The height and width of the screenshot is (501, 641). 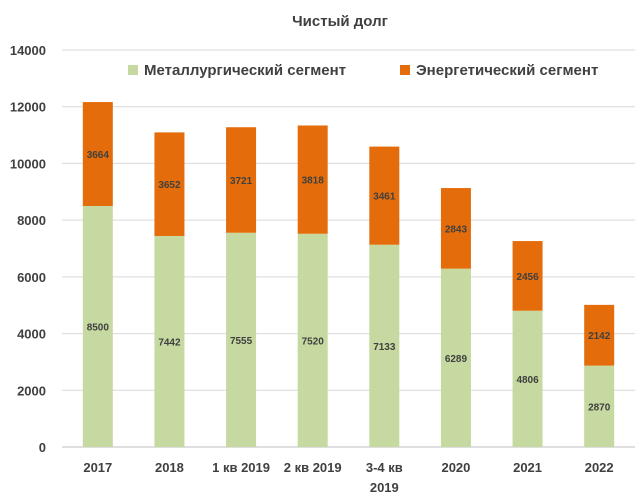 I want to click on data-label: 2870, so click(x=599, y=407).